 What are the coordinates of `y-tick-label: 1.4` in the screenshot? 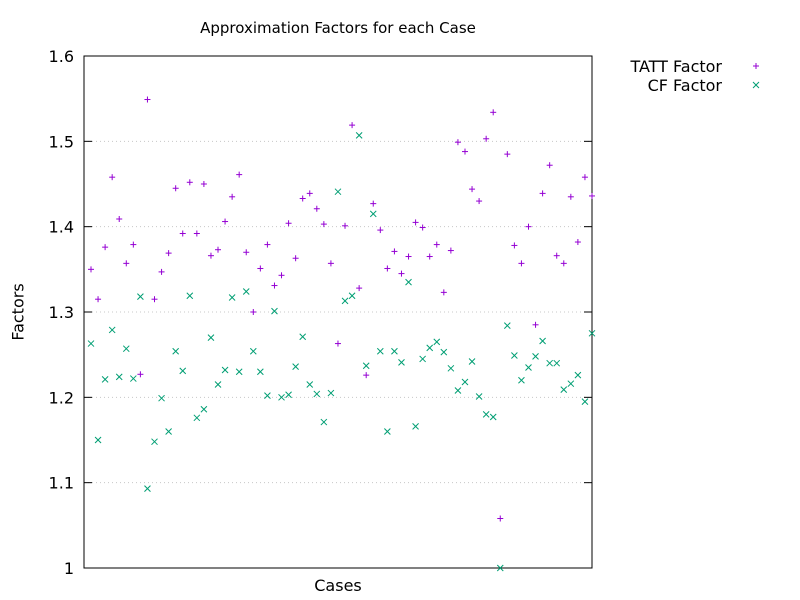 It's located at (61, 227).